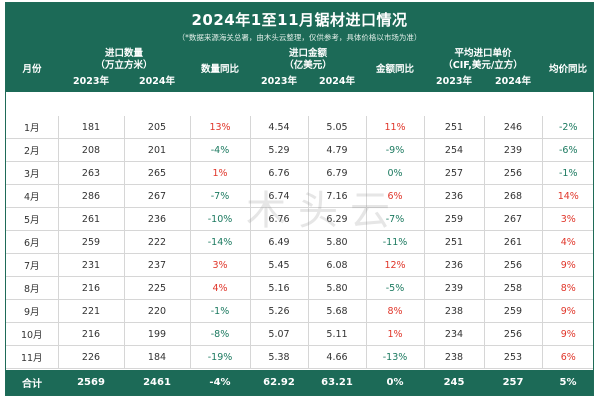  What do you see at coordinates (157, 196) in the screenshot?
I see `cell-vol-2024: 267` at bounding box center [157, 196].